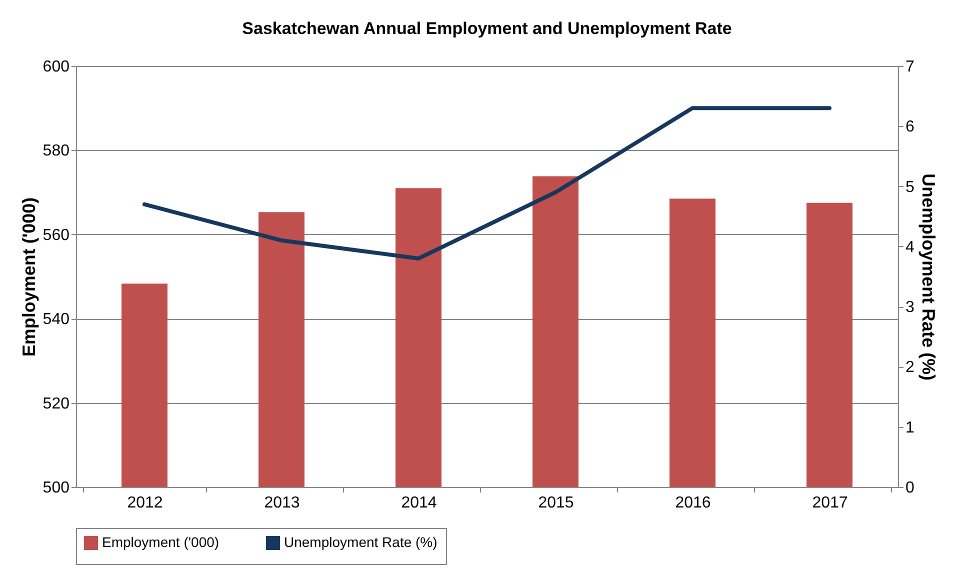 The width and height of the screenshot is (956, 579). I want to click on x-tick-label: 2017, so click(830, 503).